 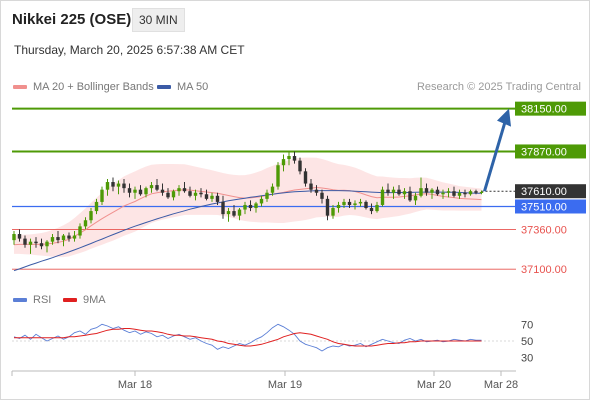 What do you see at coordinates (527, 325) in the screenshot?
I see `rsi-tick-70: 70` at bounding box center [527, 325].